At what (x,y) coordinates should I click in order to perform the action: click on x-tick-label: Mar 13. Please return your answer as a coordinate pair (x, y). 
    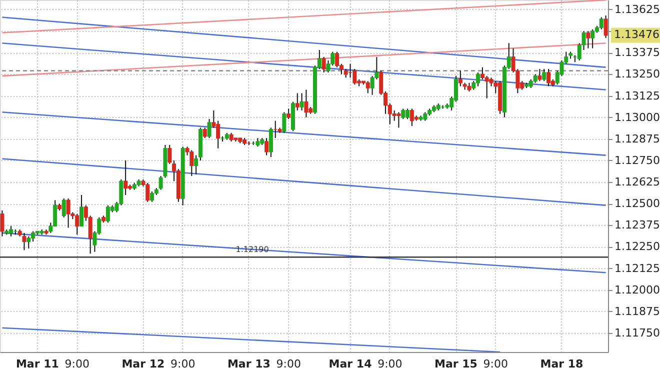
    Looking at the image, I should click on (248, 364).